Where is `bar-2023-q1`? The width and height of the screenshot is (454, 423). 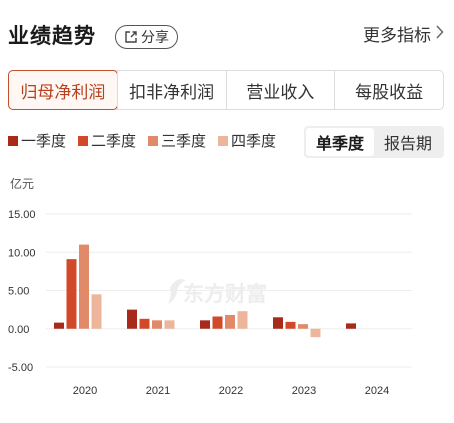
bar-2023-q1 is located at coordinates (278, 323).